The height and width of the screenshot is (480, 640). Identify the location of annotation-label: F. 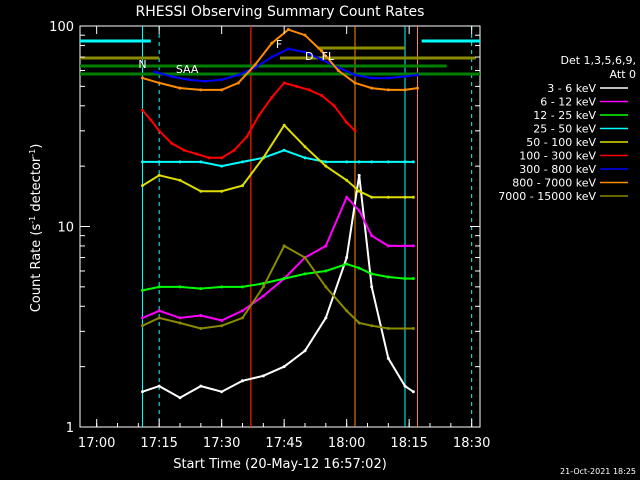
(279, 44).